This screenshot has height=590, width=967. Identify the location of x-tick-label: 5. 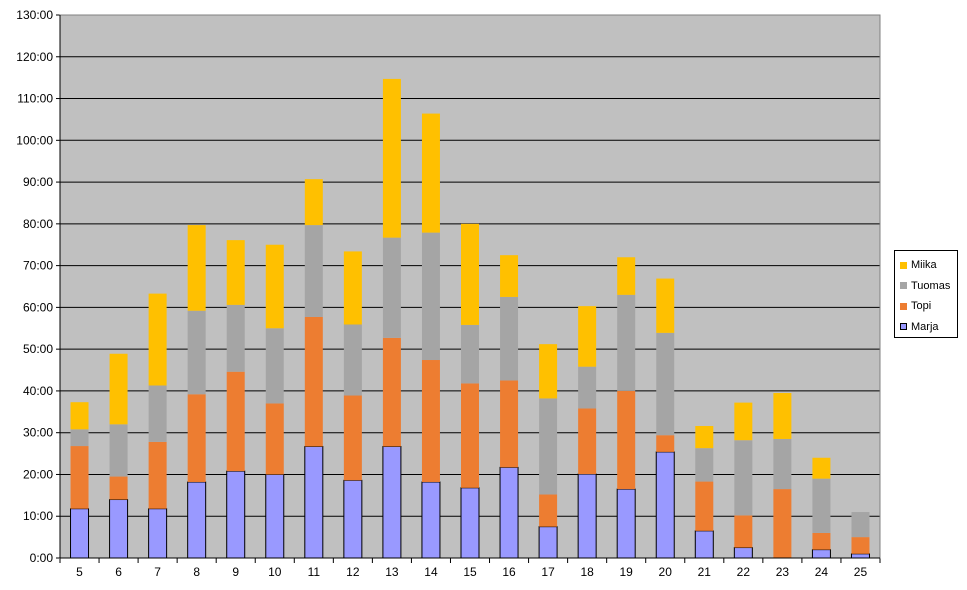
(79, 572).